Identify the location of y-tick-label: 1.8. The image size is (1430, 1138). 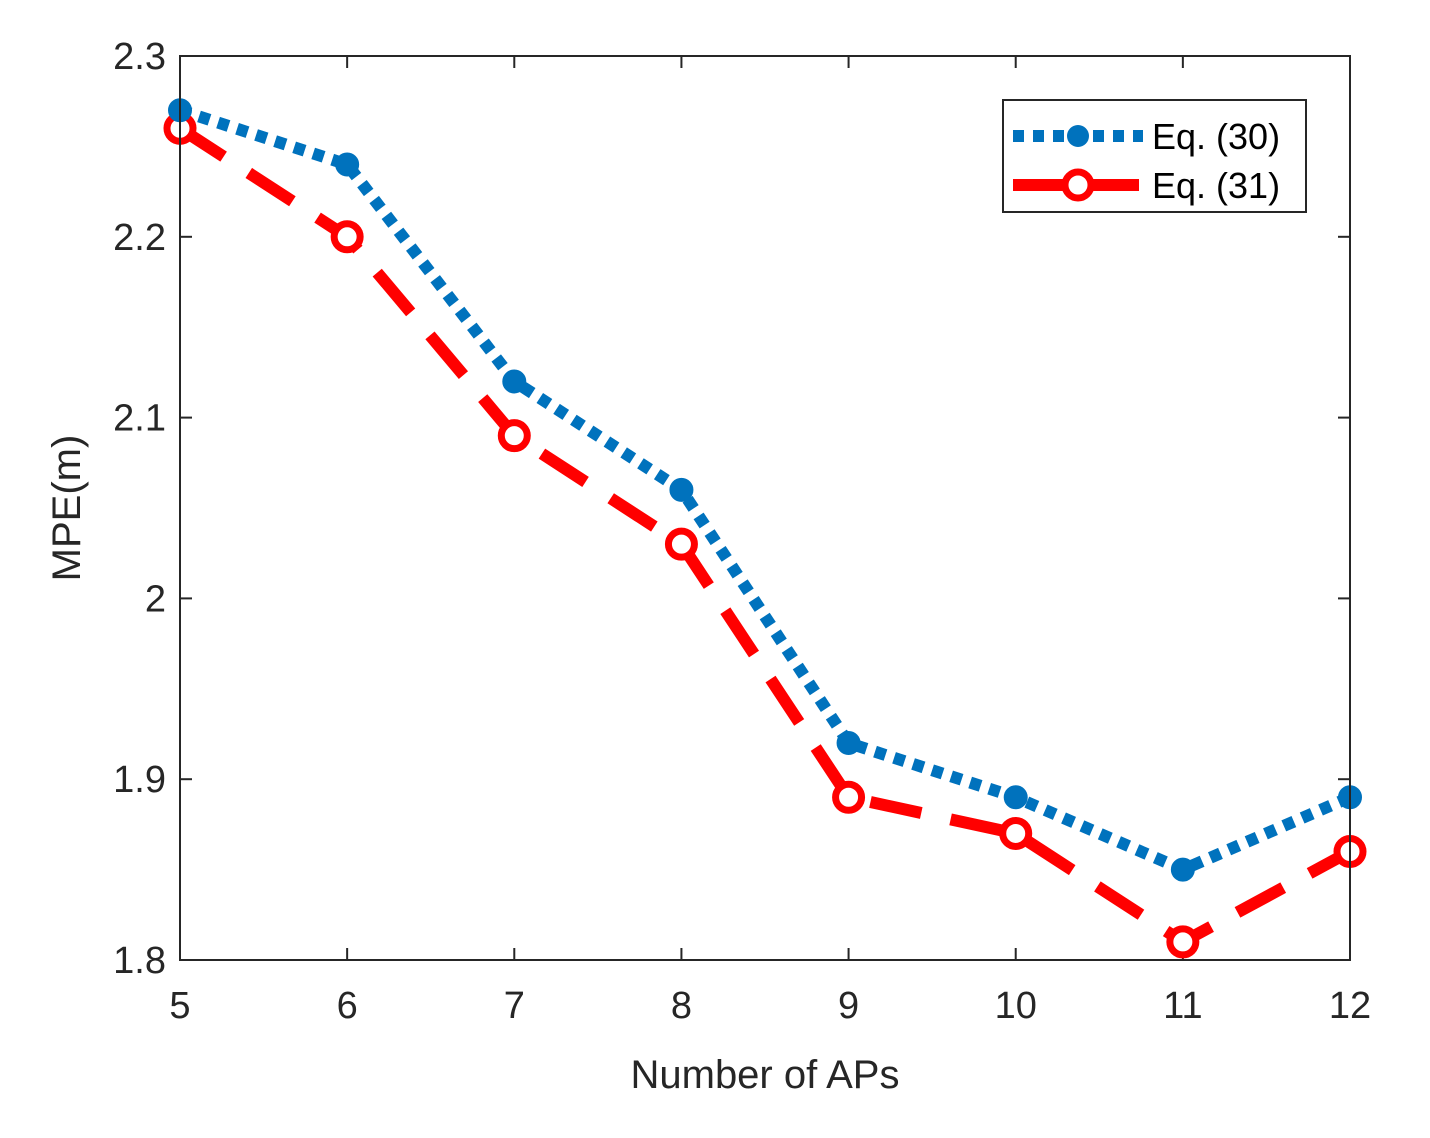
(139, 961).